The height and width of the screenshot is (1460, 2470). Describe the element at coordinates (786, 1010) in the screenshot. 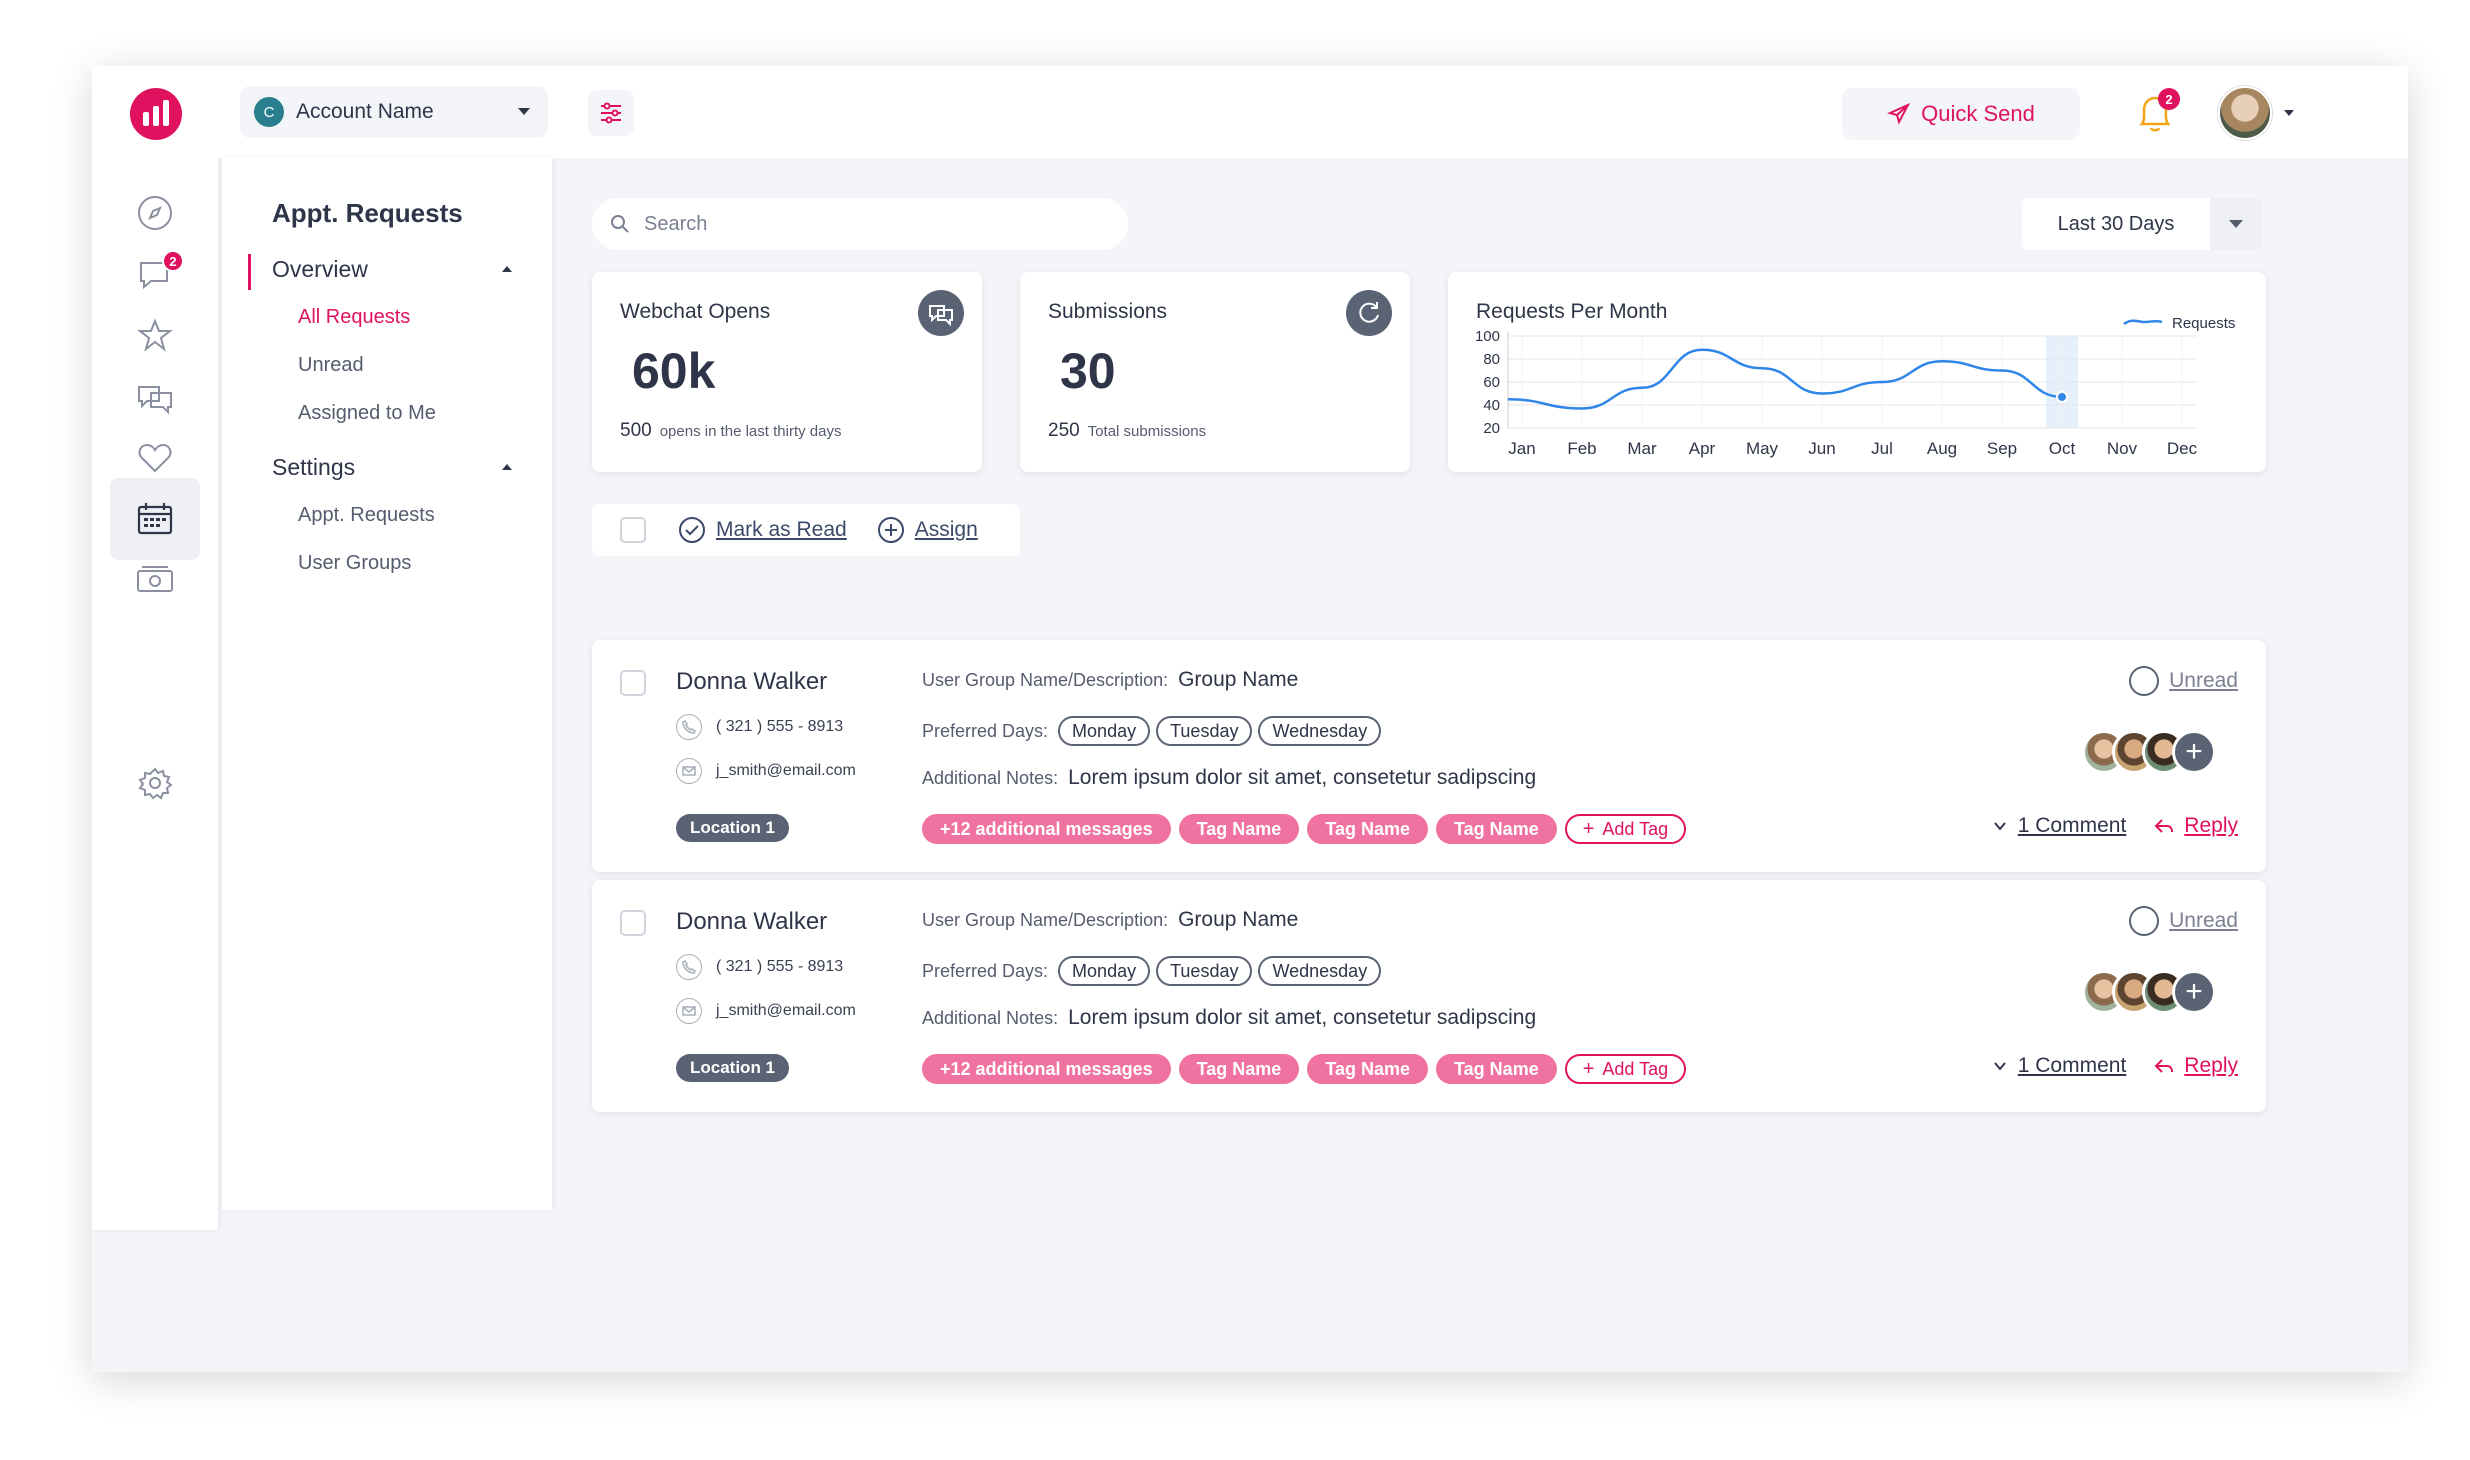

I see `email-address: j_smith@email.com` at that location.